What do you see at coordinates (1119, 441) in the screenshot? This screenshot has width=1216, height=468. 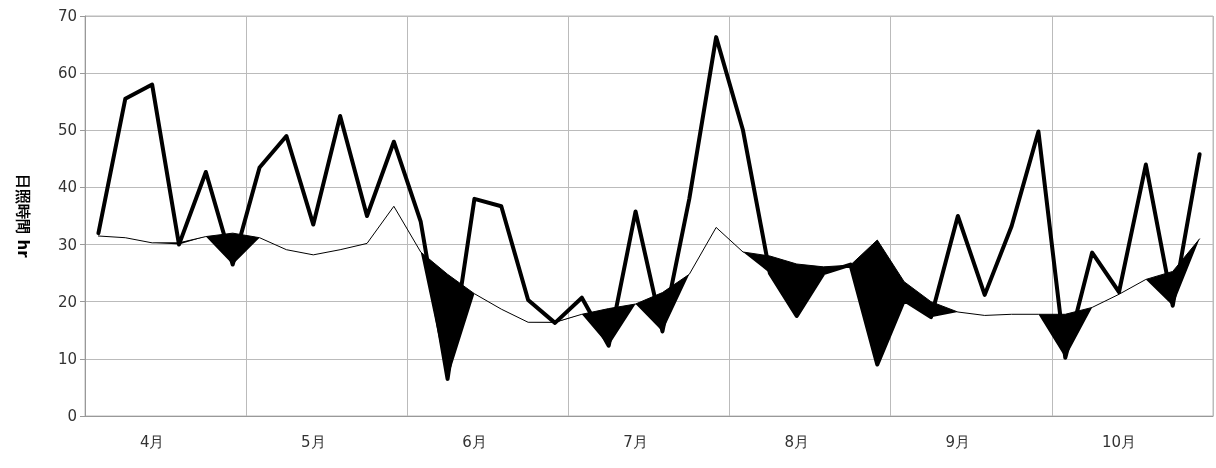 I see `x-tick-label: 10月` at bounding box center [1119, 441].